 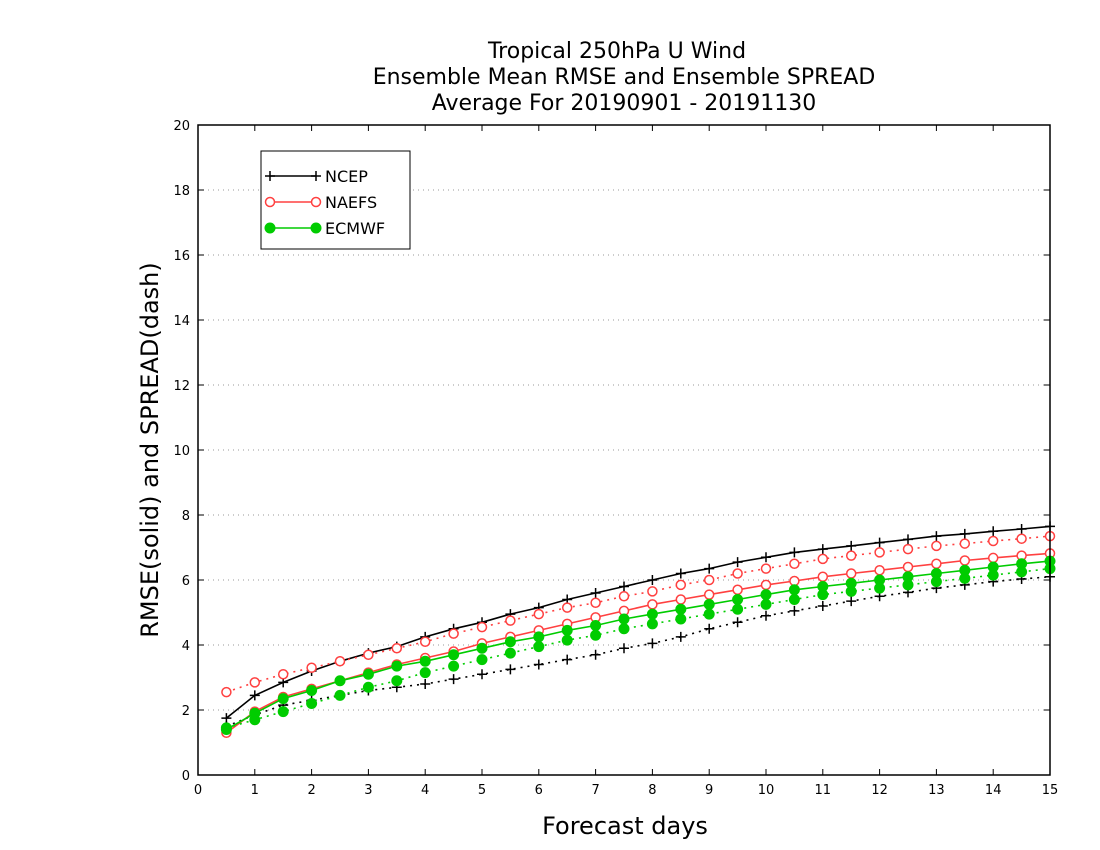 I want to click on y-axis-label: RMSE(solid) and SPREAD(dash), so click(x=150, y=450).